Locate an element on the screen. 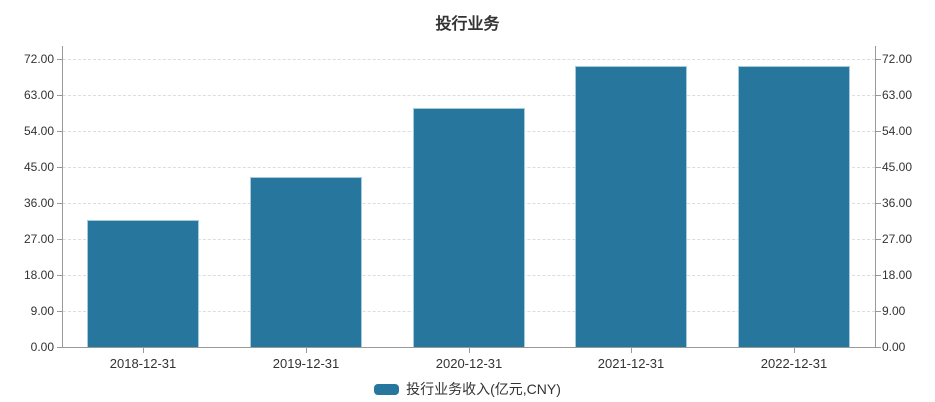 This screenshot has height=402, width=935. x-axis-label: 2018-12-31 is located at coordinates (143, 363).